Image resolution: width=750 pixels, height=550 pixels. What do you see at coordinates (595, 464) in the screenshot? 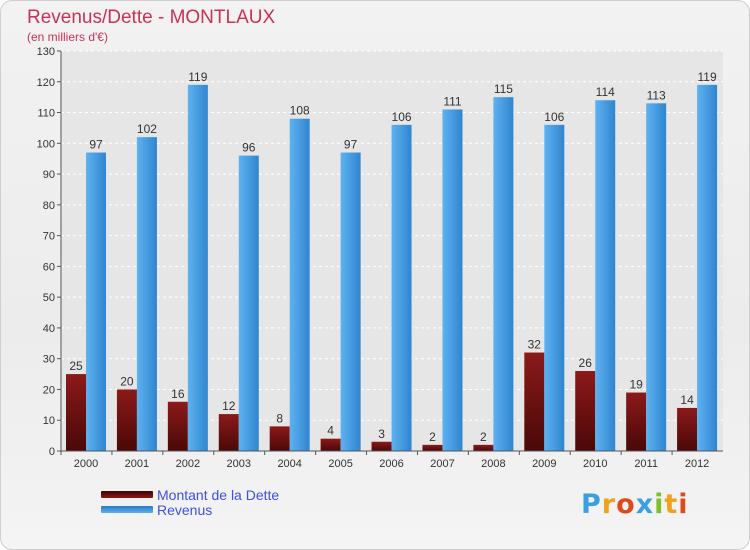
I see `x-tick-label: 2010` at bounding box center [595, 464].